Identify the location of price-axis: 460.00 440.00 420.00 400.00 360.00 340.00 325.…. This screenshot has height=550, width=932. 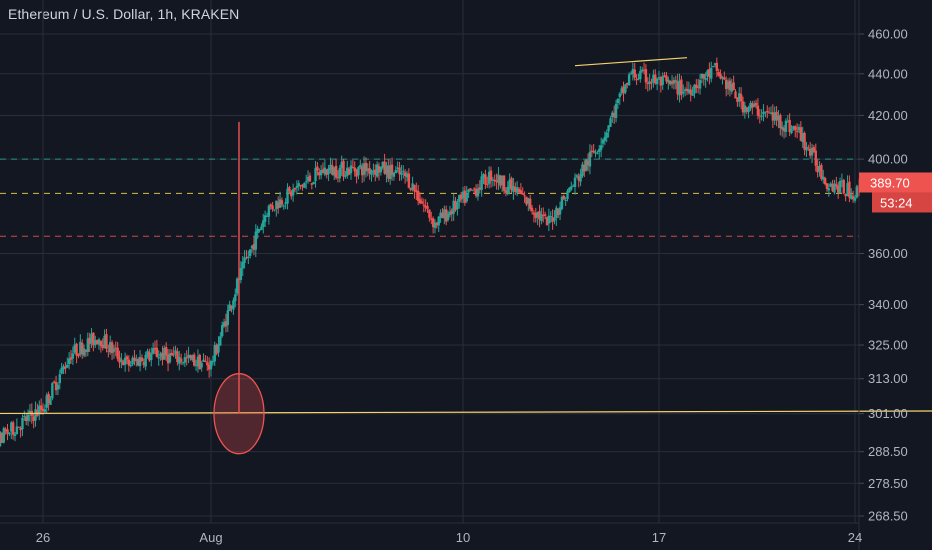
(883, 275).